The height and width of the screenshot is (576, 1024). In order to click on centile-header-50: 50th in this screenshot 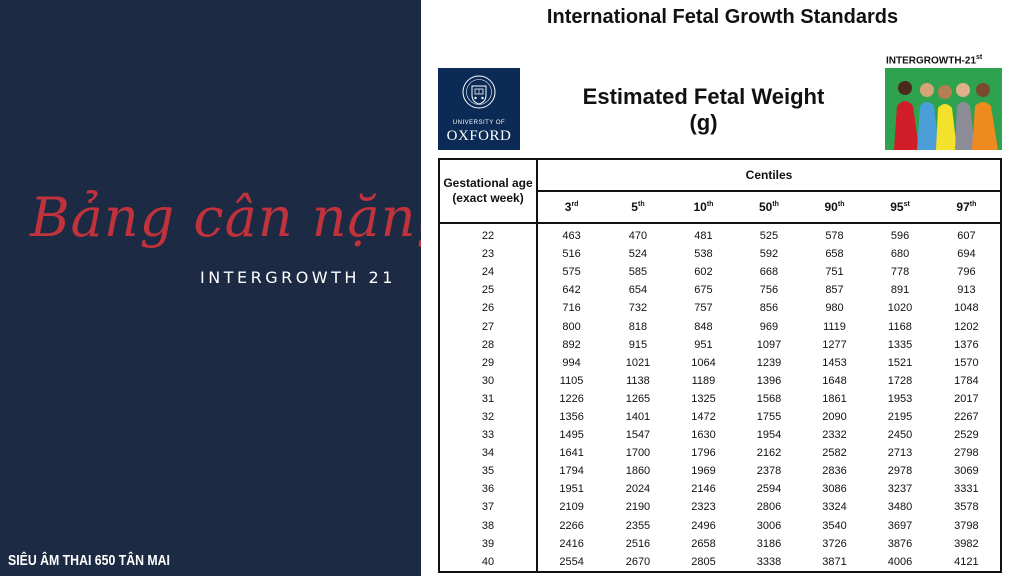, I will do `click(769, 207)`.